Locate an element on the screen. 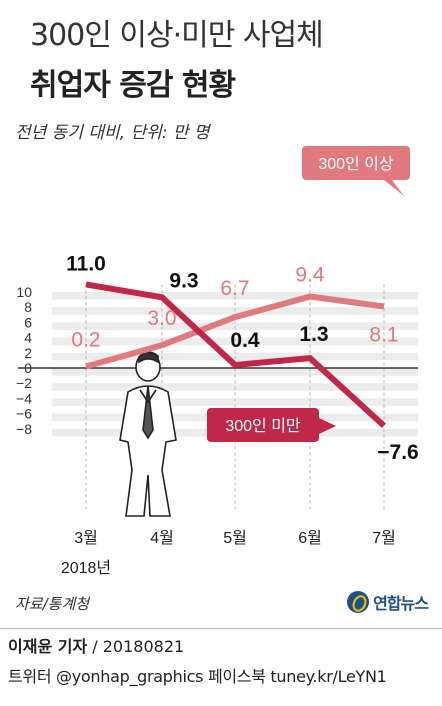 Image resolution: width=442 pixels, height=706 pixels. data-label-300-plus: 0.2 is located at coordinates (85, 339).